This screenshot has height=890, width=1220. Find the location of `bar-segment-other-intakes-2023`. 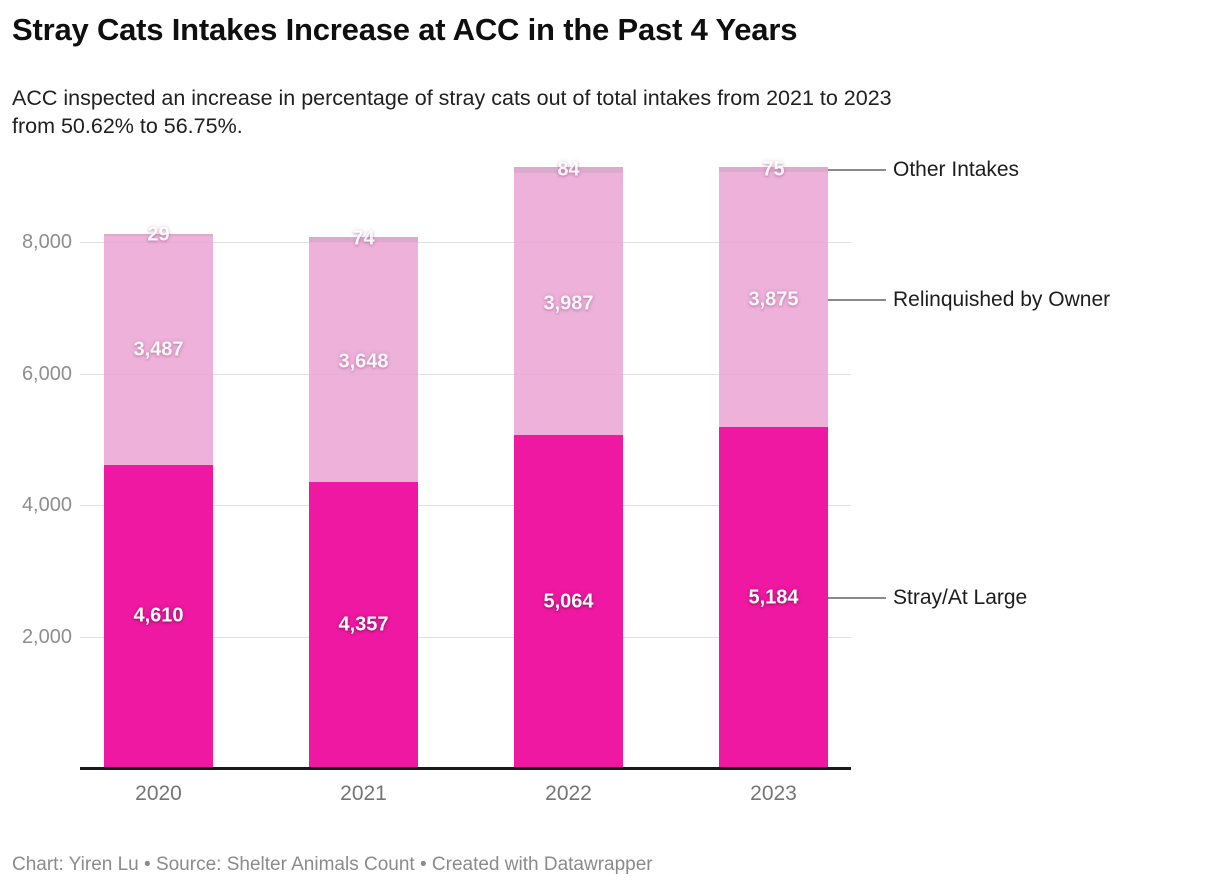

bar-segment-other-intakes-2023 is located at coordinates (773, 170).